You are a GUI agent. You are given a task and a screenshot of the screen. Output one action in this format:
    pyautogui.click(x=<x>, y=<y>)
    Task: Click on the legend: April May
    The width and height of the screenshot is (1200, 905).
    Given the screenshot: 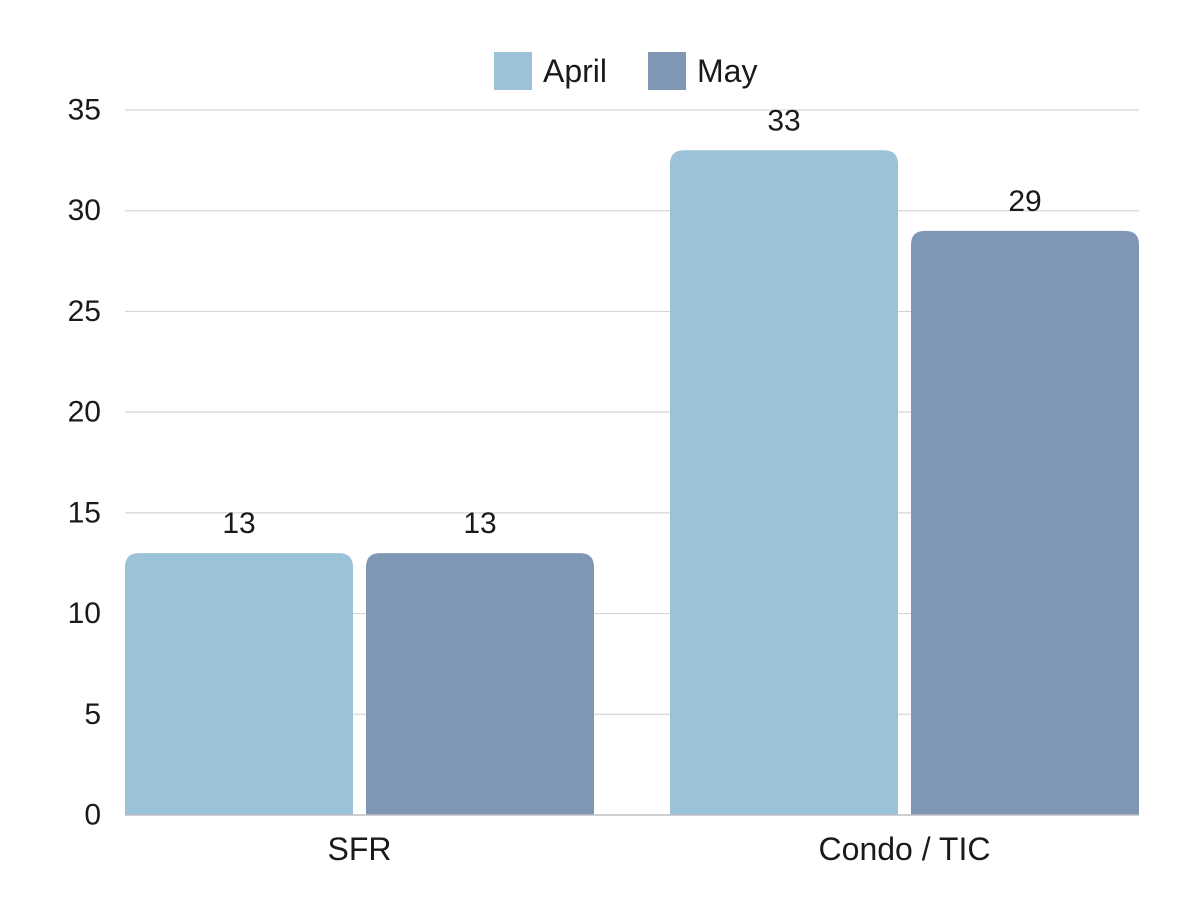 What is the action you would take?
    pyautogui.click(x=625, y=71)
    